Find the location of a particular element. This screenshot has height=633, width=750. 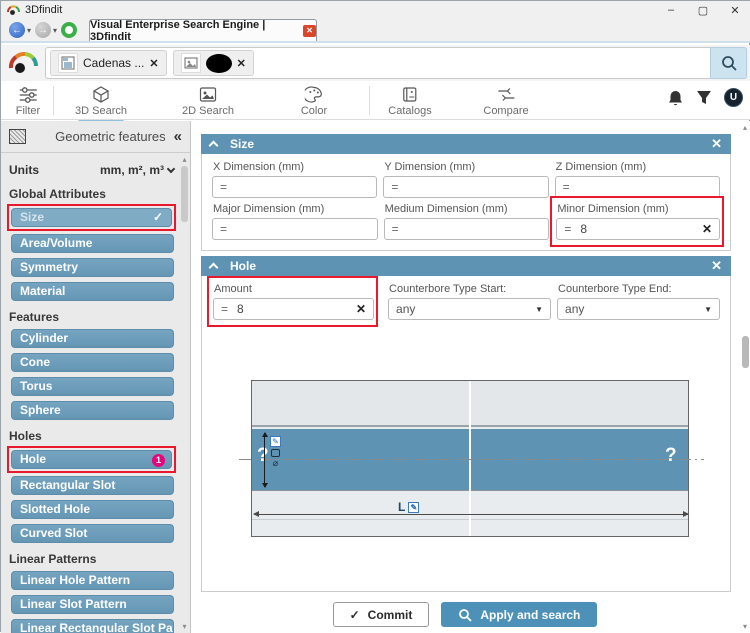

sidebar-item-hole: Hole 1 is located at coordinates (91, 459).